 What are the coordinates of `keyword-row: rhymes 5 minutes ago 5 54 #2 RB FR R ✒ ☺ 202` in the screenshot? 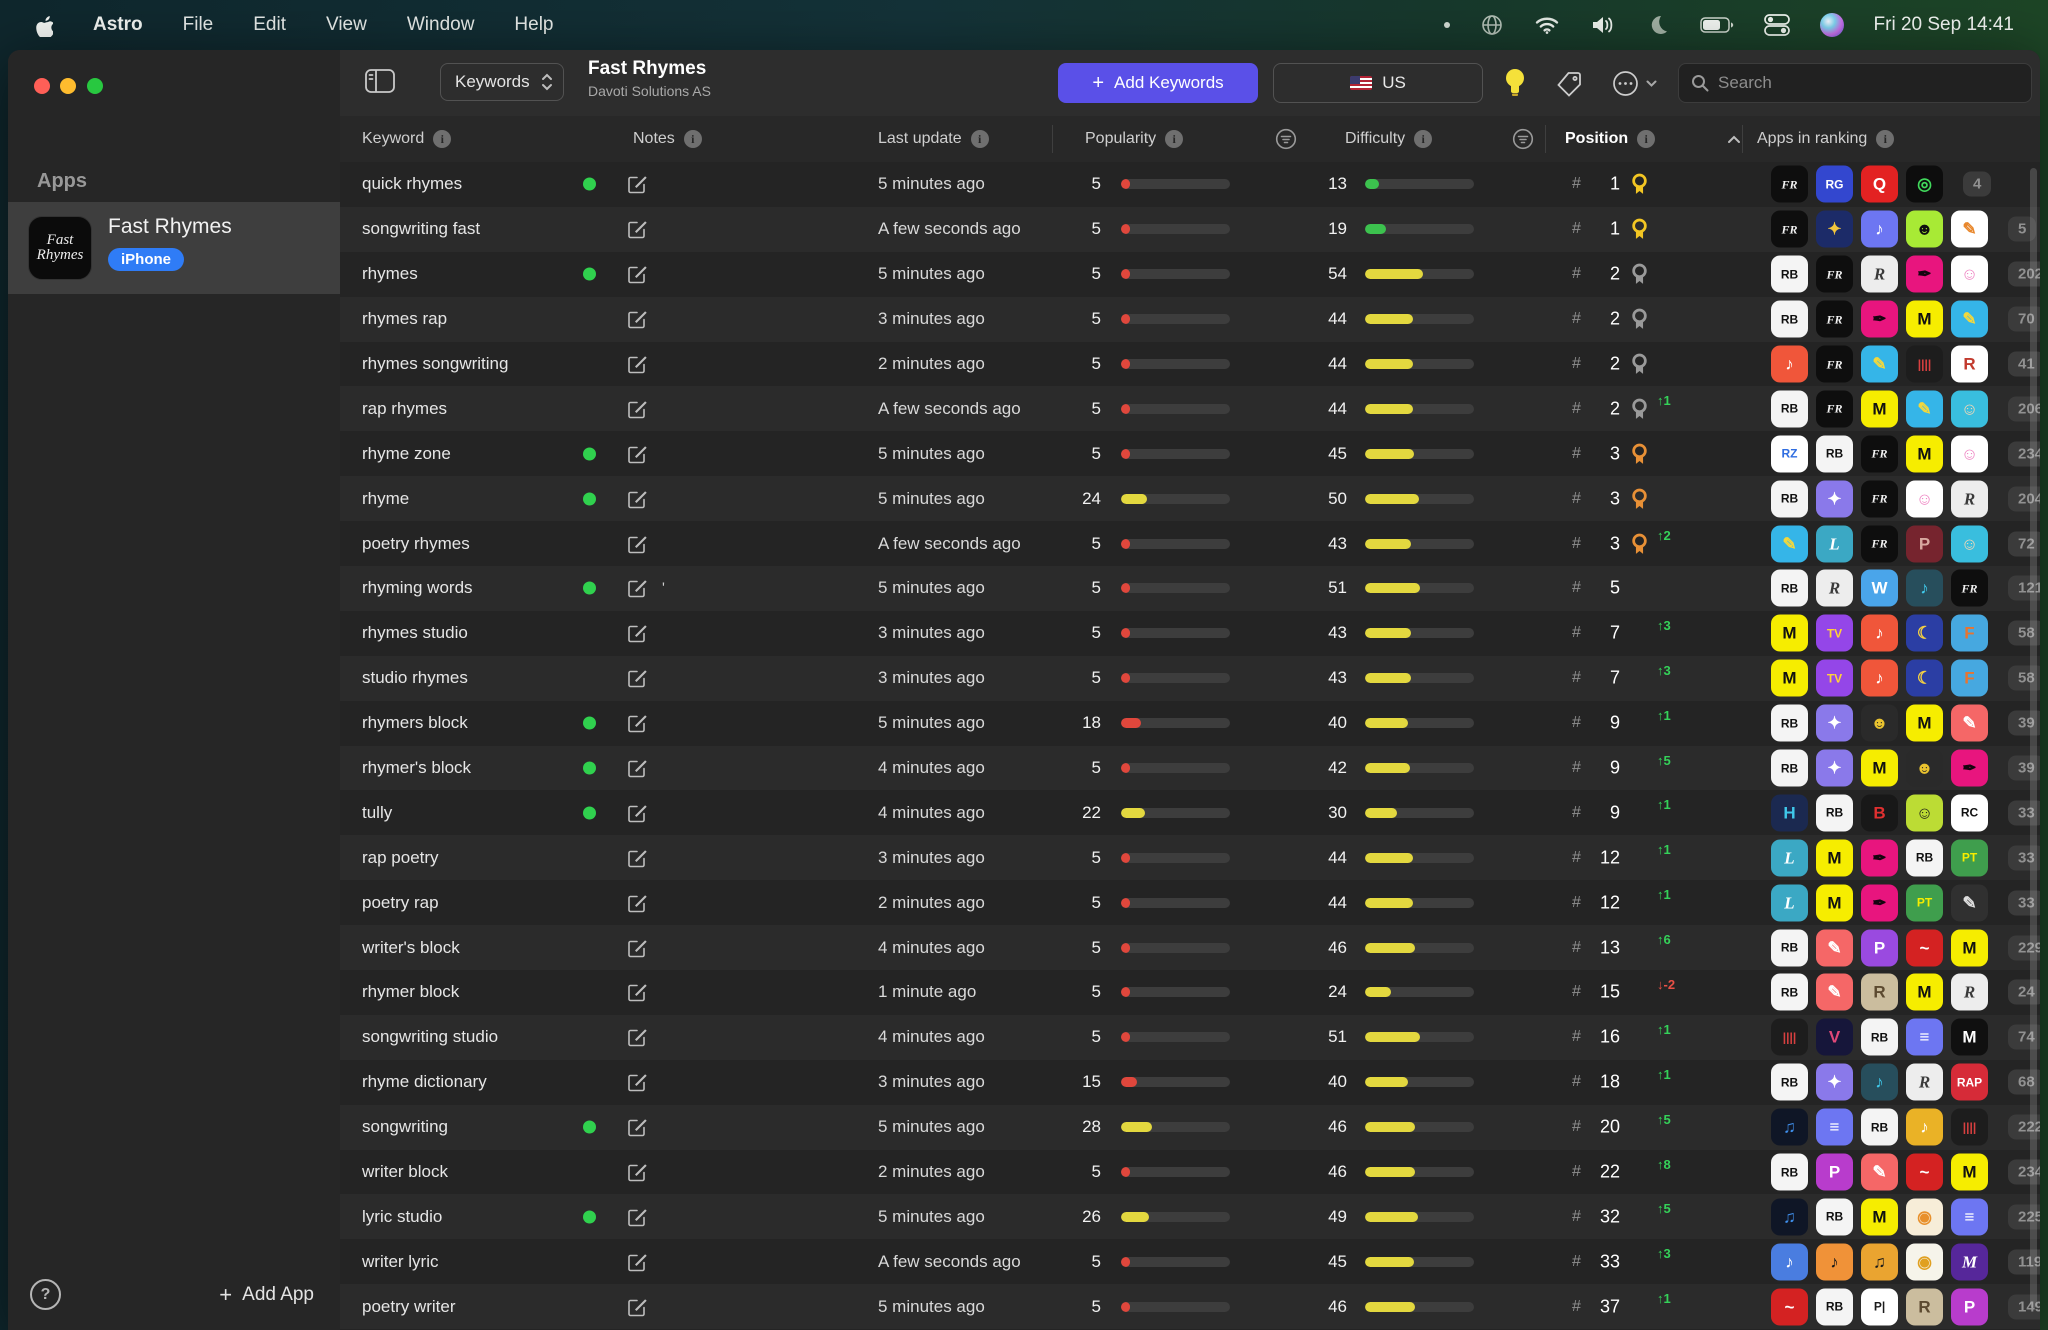 It's located at (1190, 274).